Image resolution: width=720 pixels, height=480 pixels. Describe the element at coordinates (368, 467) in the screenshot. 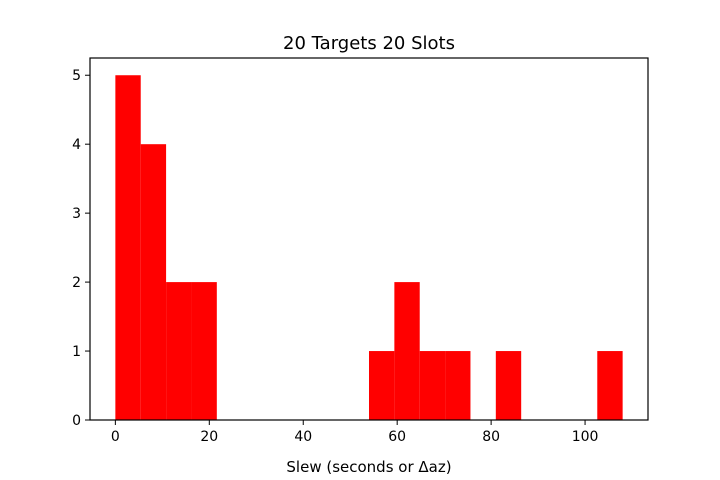

I see `x-axis-label: Slew (seconds or Δaz)` at that location.